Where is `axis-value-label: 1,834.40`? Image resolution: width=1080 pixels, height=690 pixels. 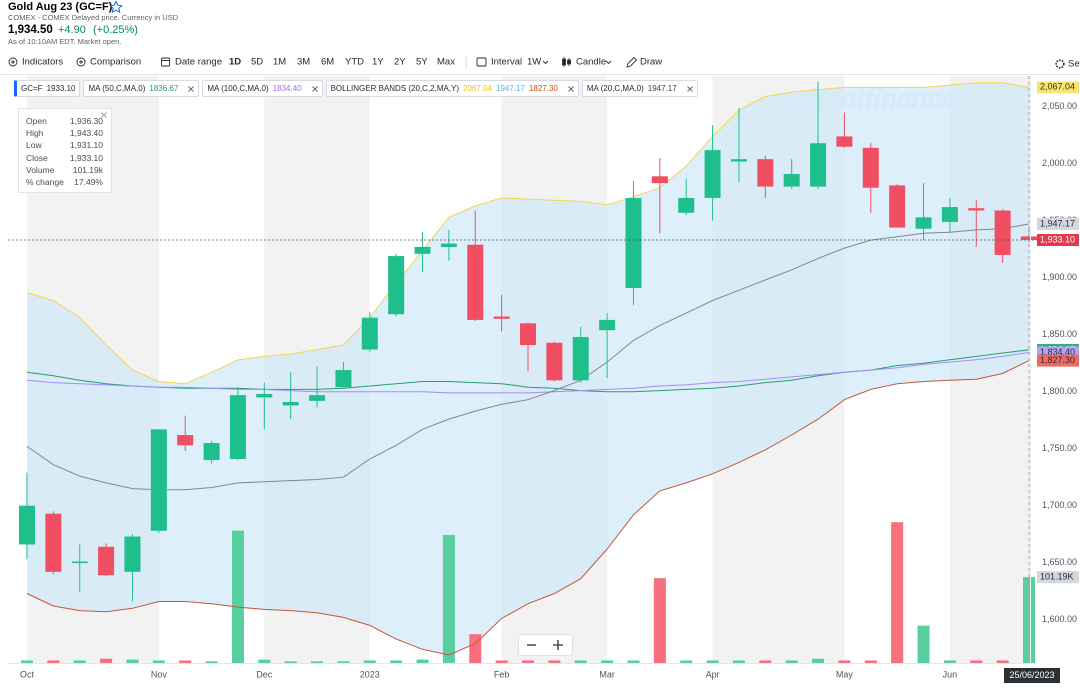 axis-value-label: 1,834.40 is located at coordinates (1057, 352).